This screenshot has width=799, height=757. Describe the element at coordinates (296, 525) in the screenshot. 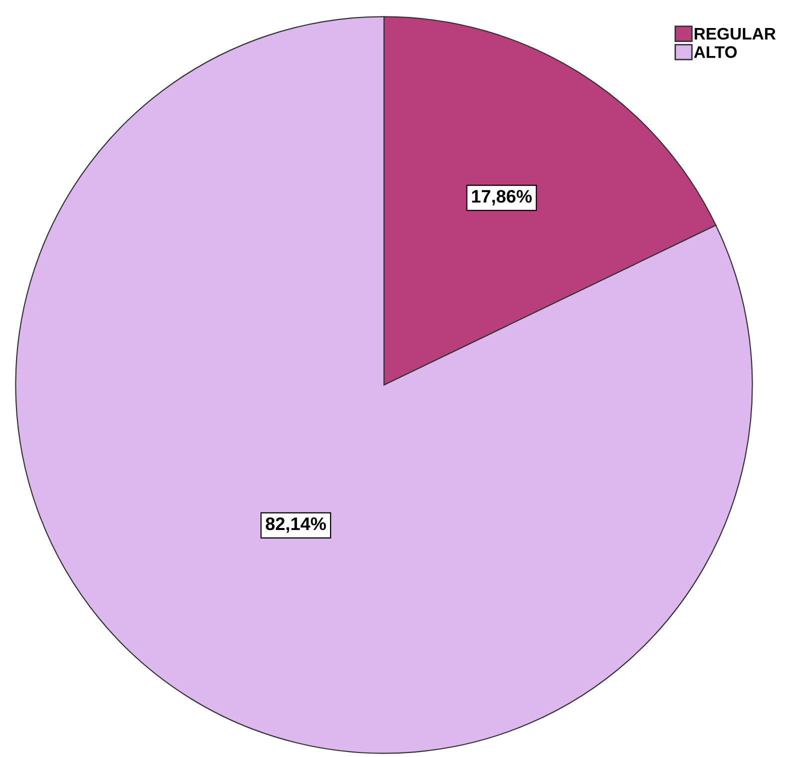

I see `data-label: 82,14%` at that location.